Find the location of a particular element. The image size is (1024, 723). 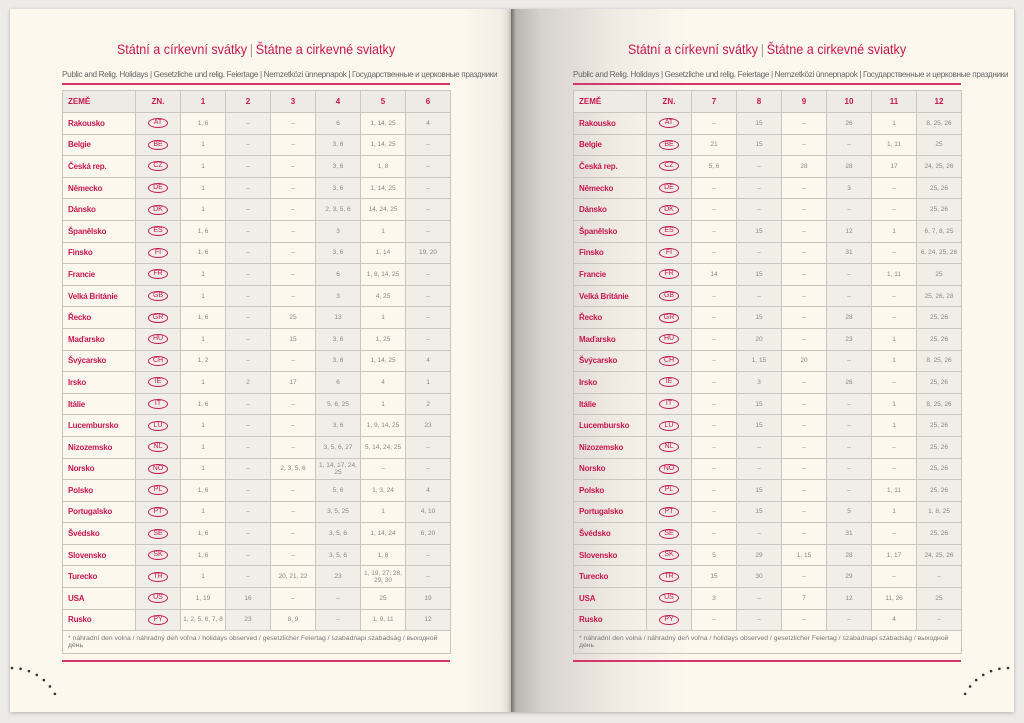

country-code-badge: NO is located at coordinates (158, 468).